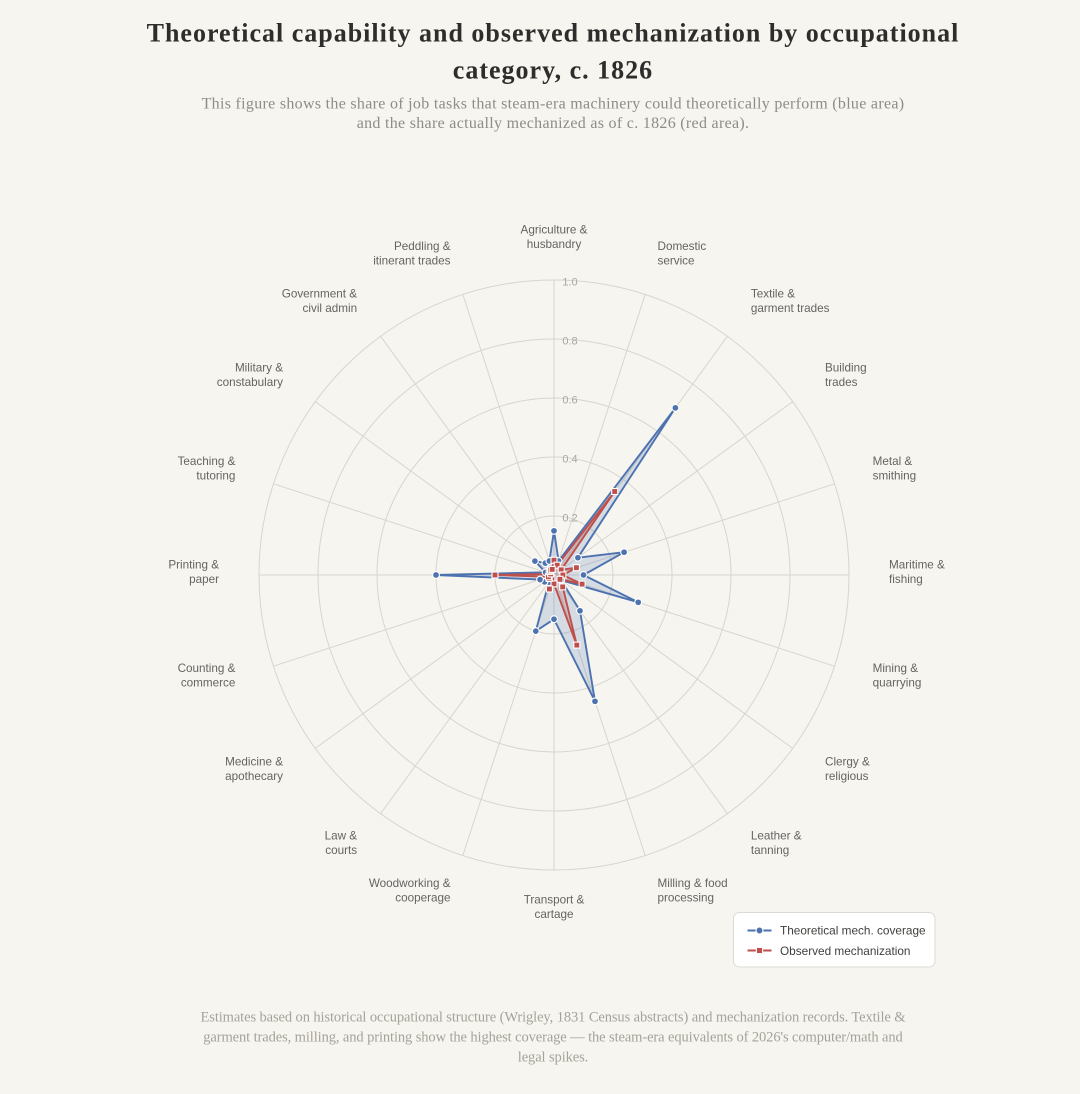 This screenshot has width=1080, height=1094. What do you see at coordinates (259, 368) in the screenshot?
I see `svg-text: Military &` at bounding box center [259, 368].